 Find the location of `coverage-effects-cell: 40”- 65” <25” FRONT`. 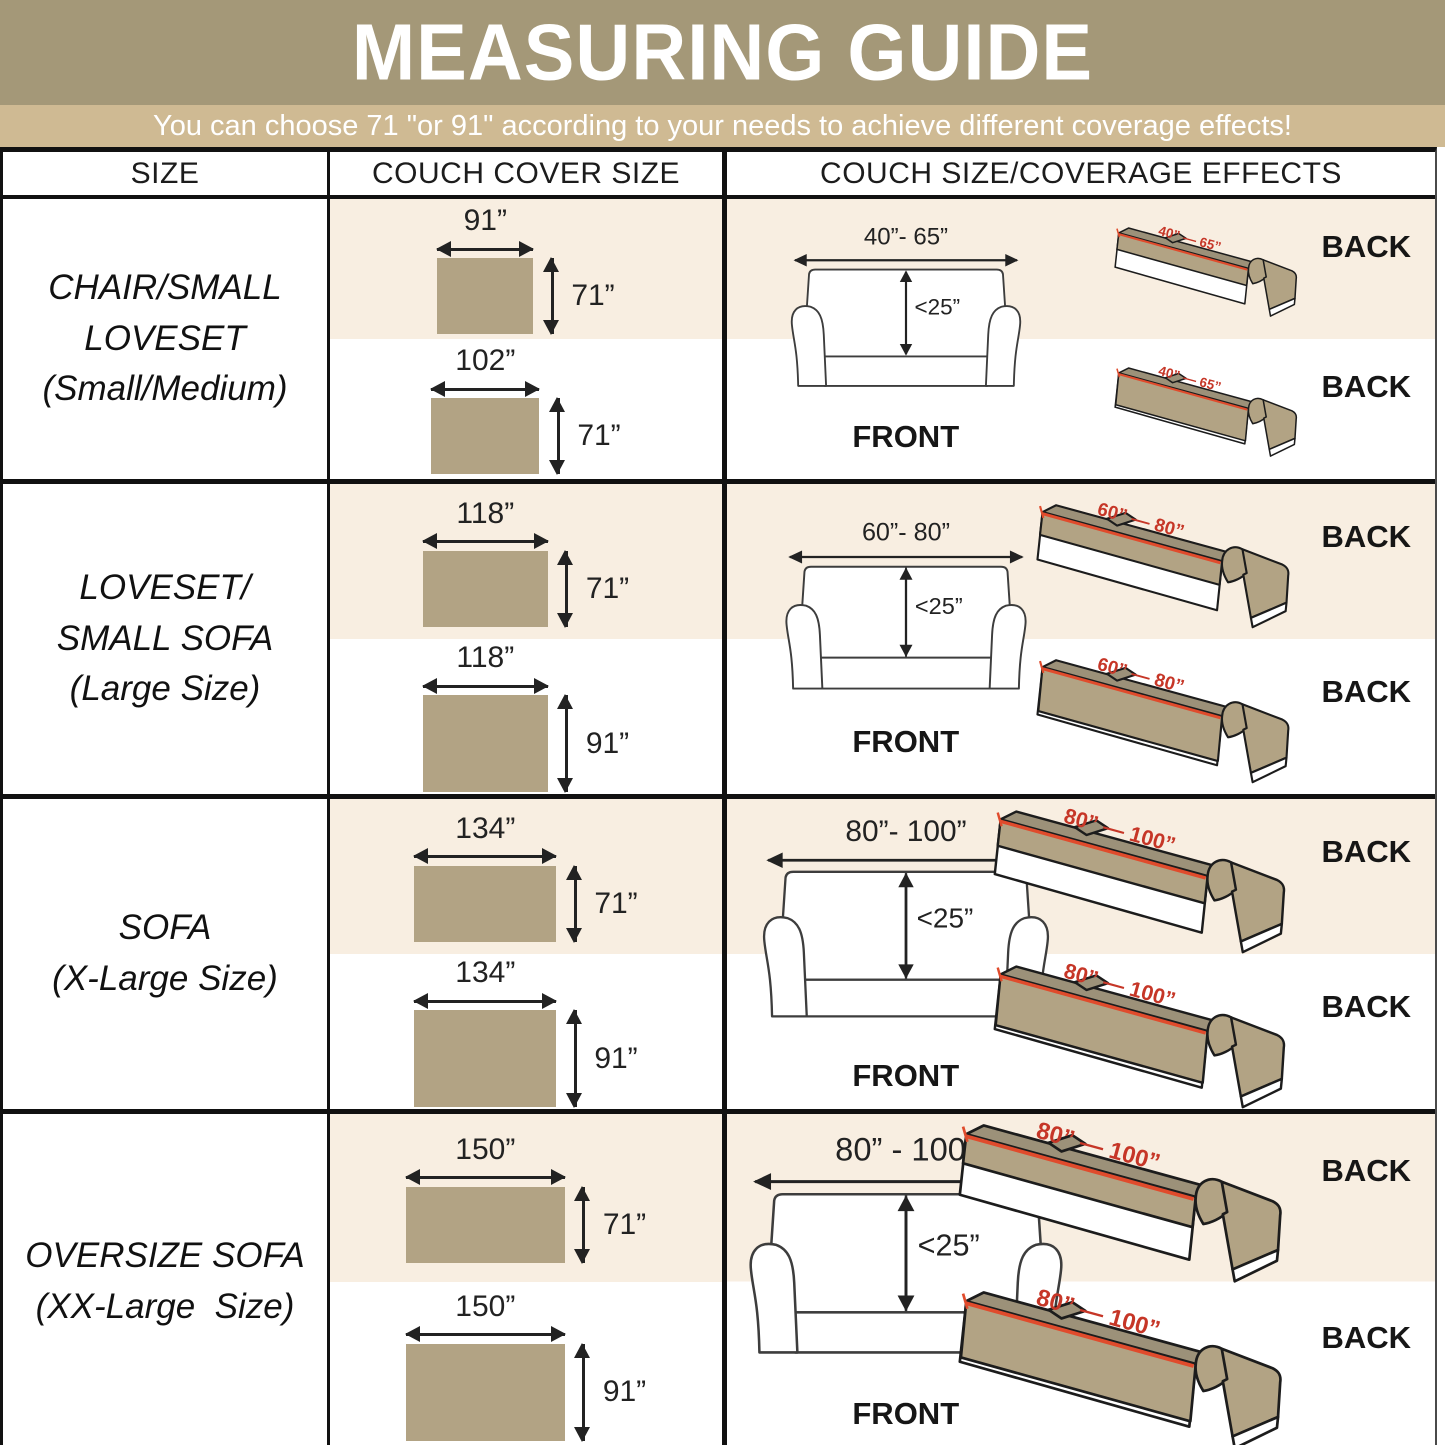

coverage-effects-cell: 40”- 65” <25” FRONT is located at coordinates (1081, 339).